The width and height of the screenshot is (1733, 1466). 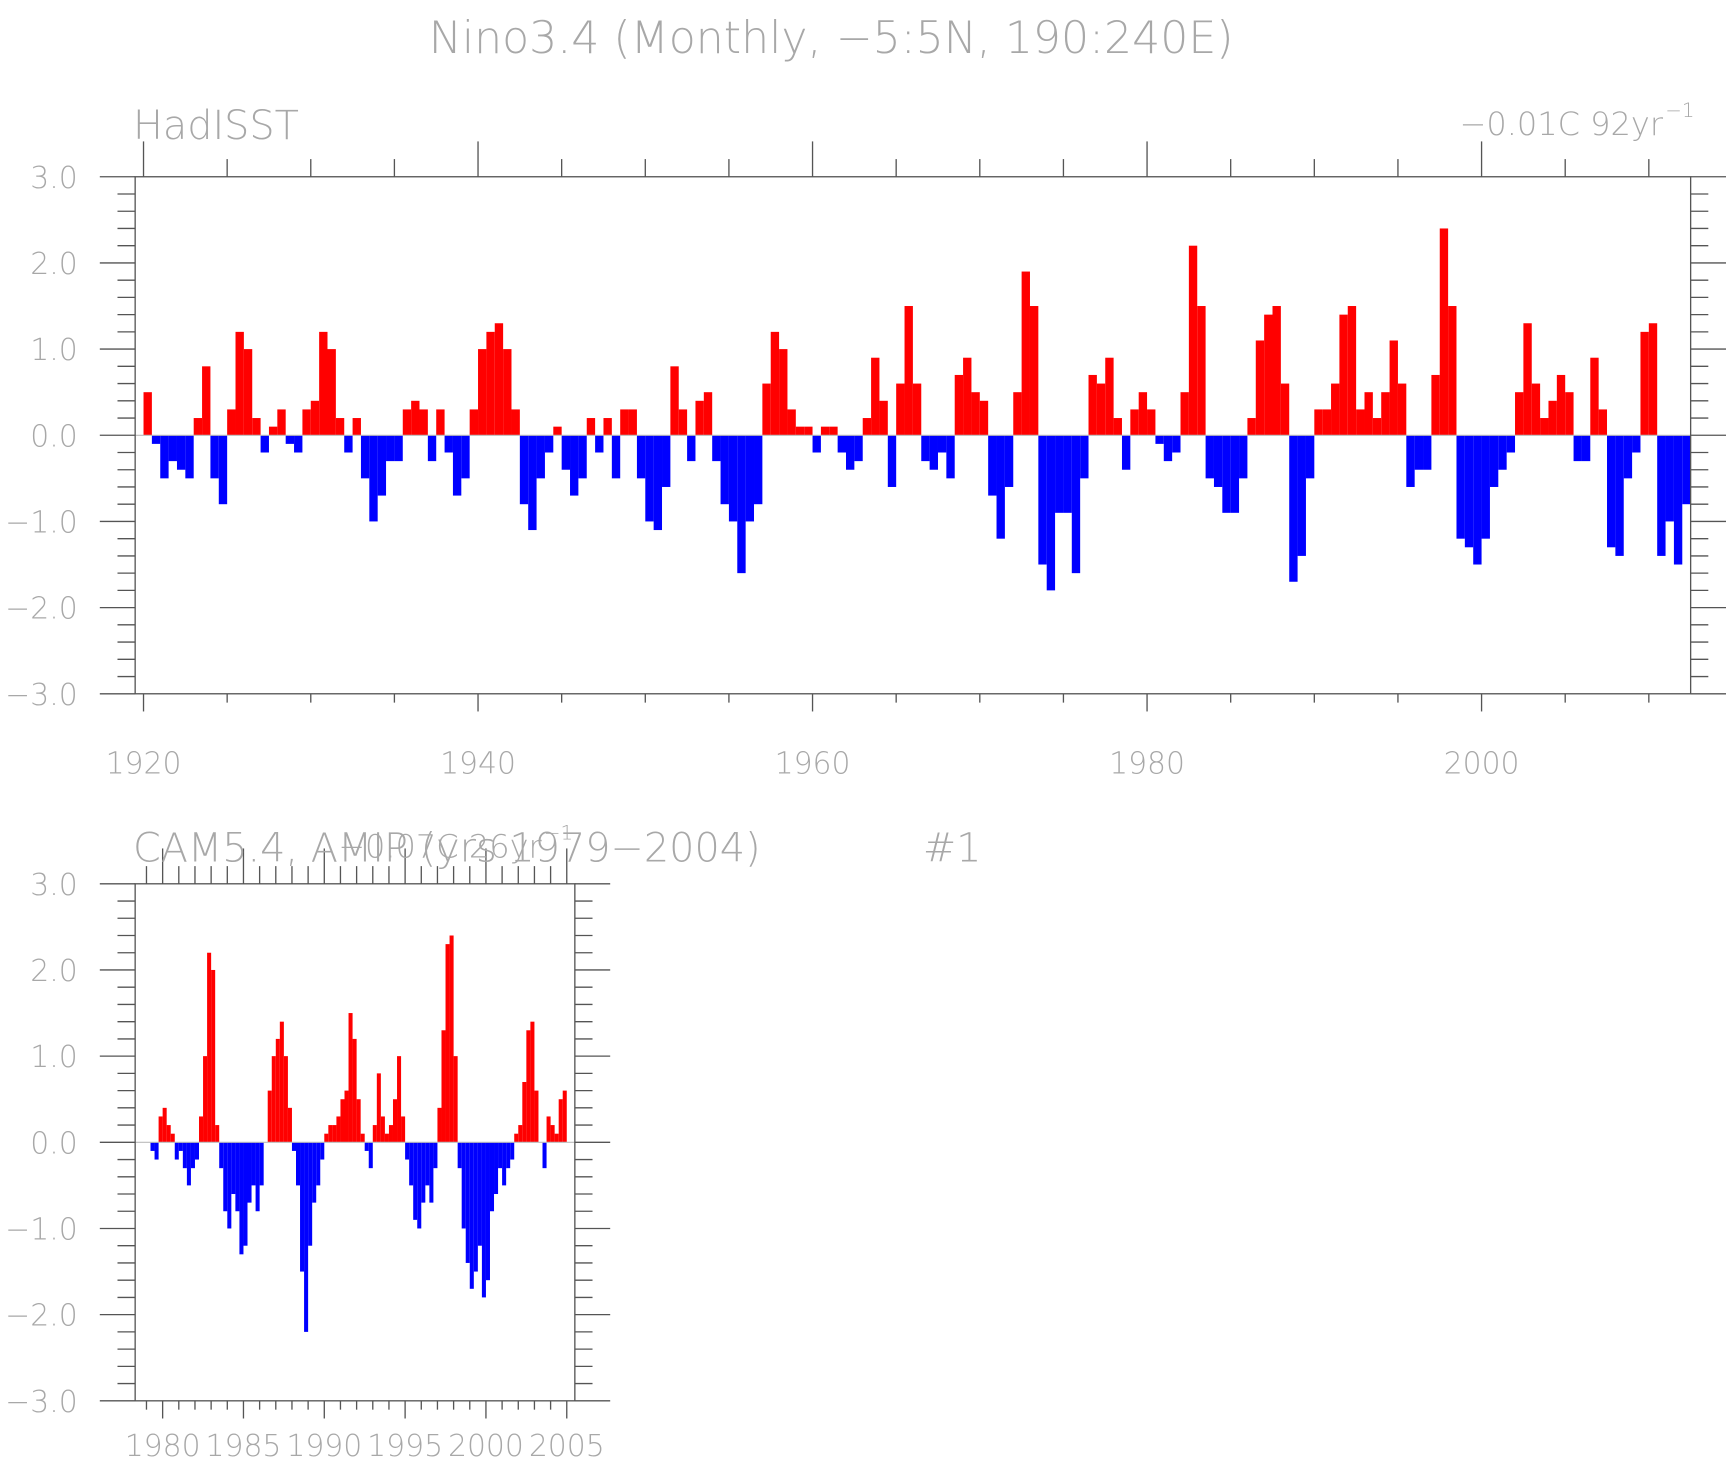 I want to click on x-tick-label: 1980, so click(x=1147, y=763).